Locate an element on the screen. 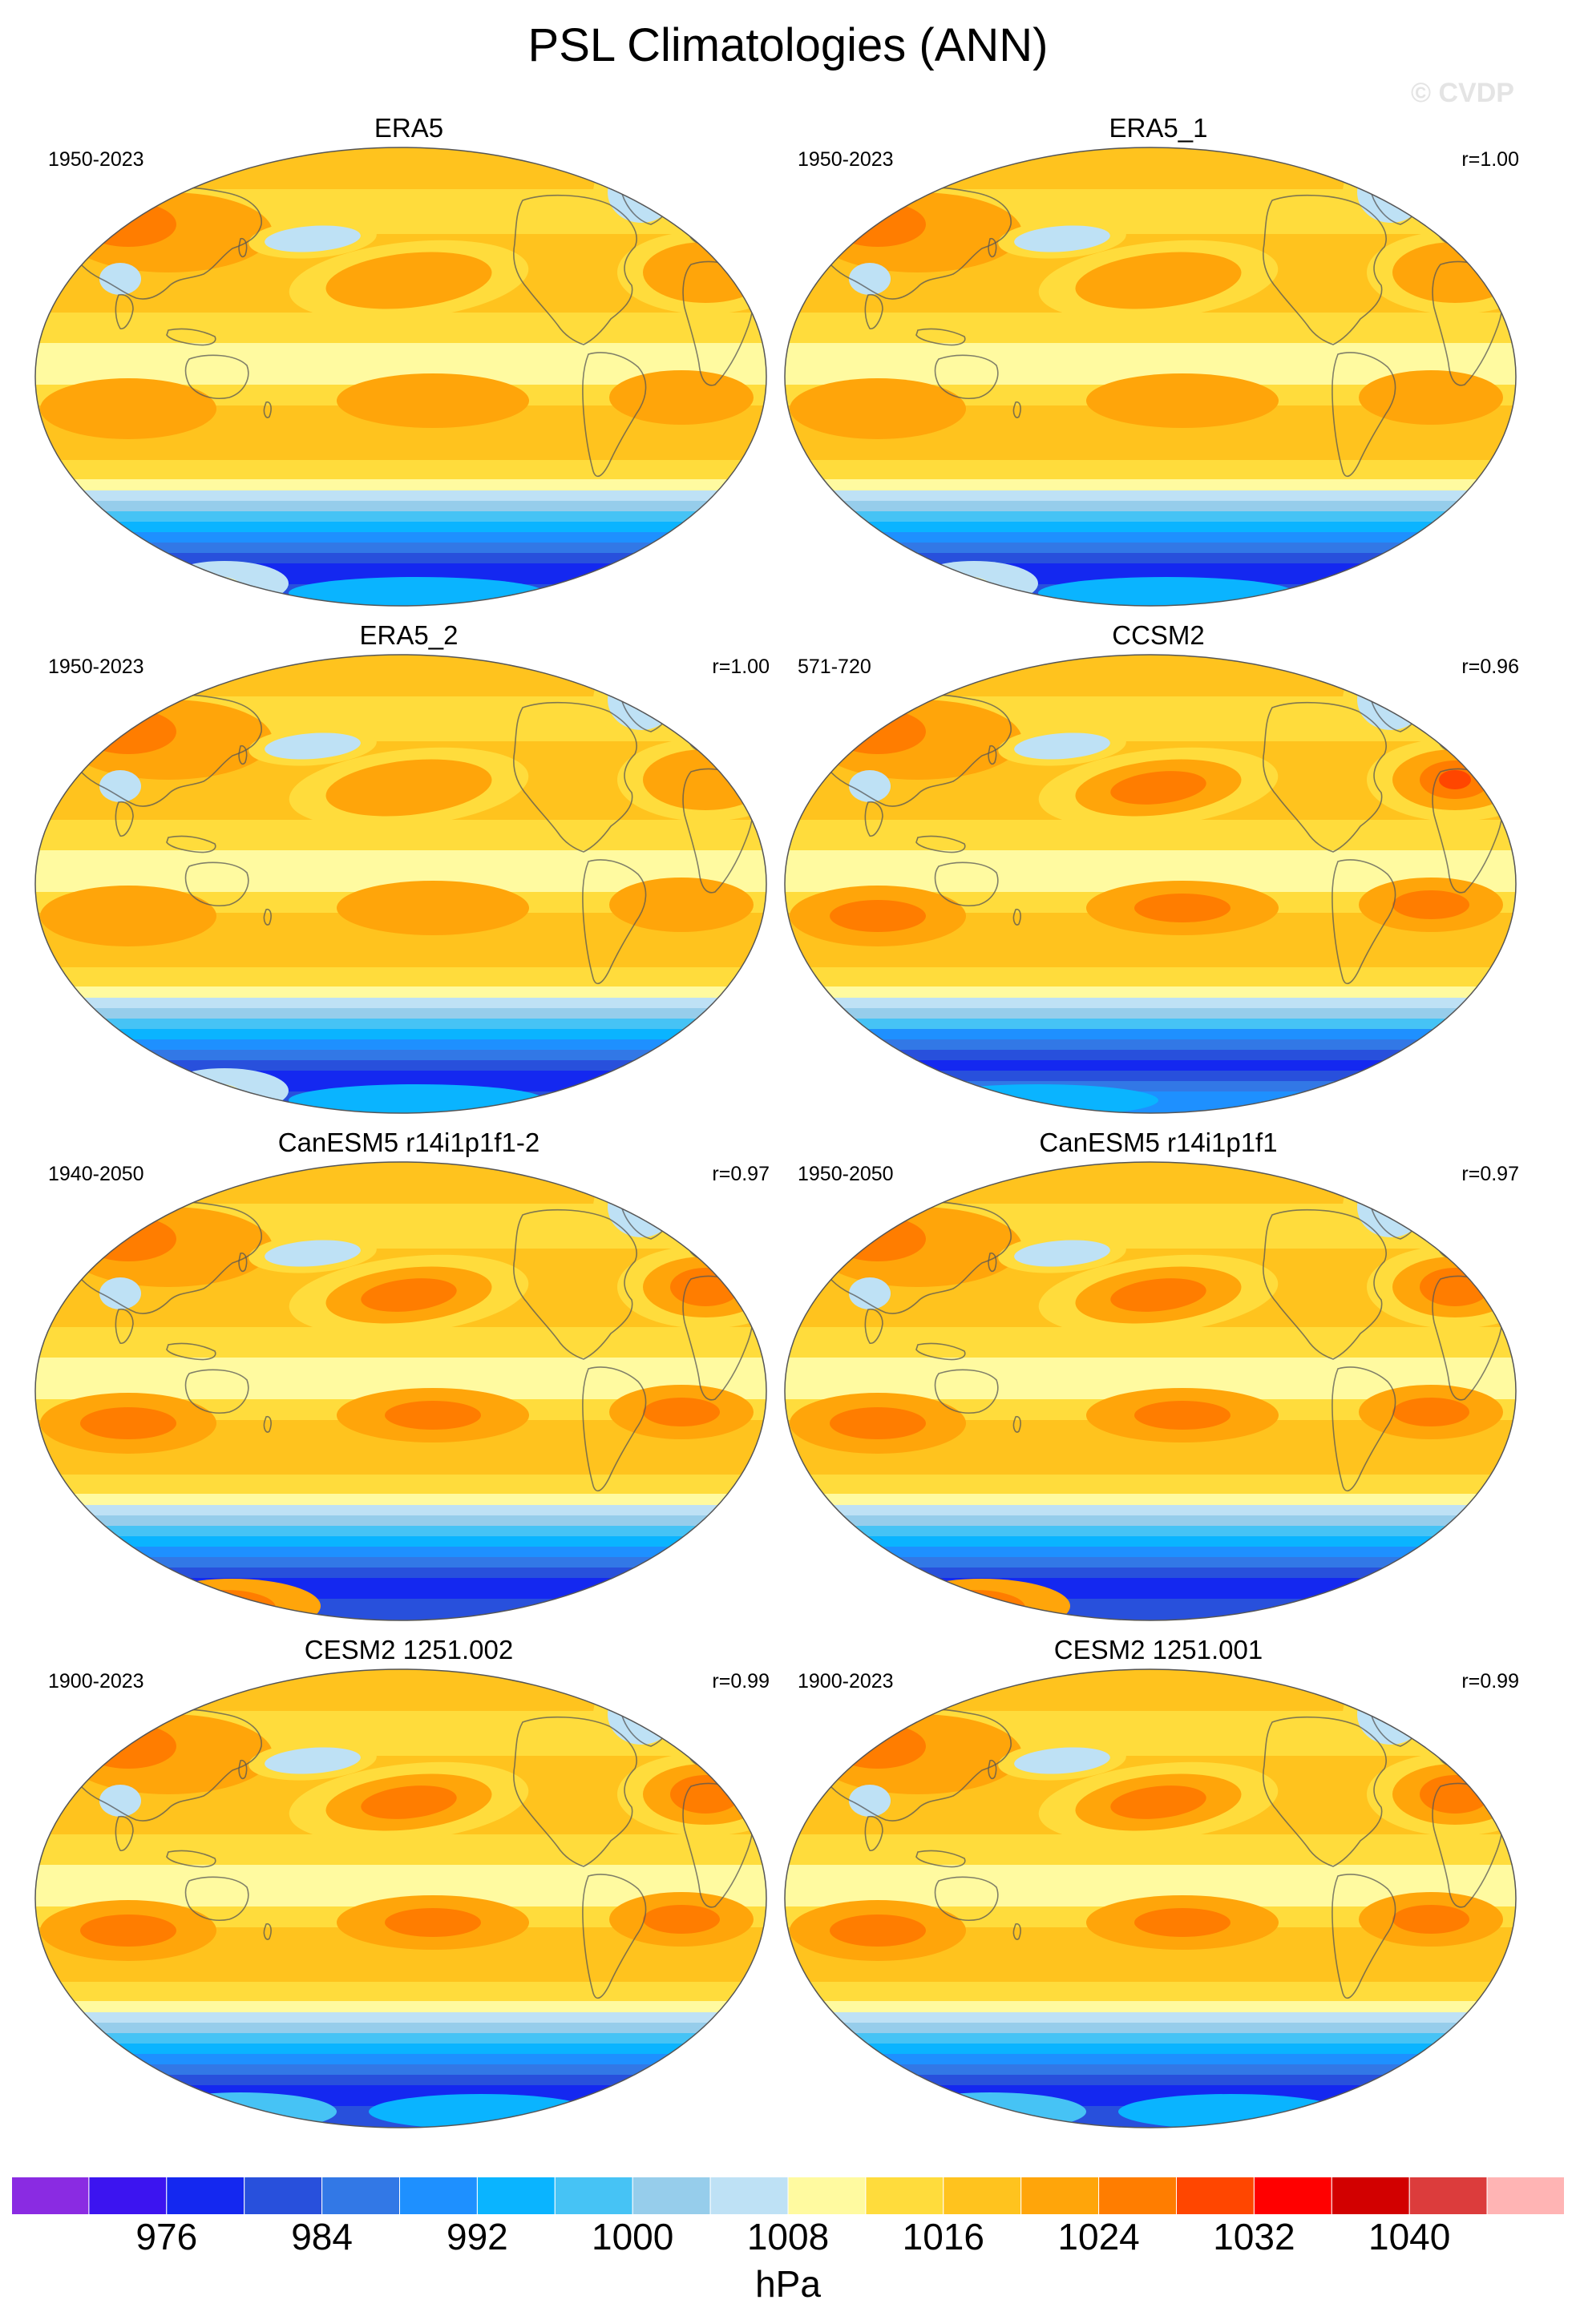 This screenshot has width=1576, height=2324. colorbar-tick-label: 1024 is located at coordinates (1098, 2236).